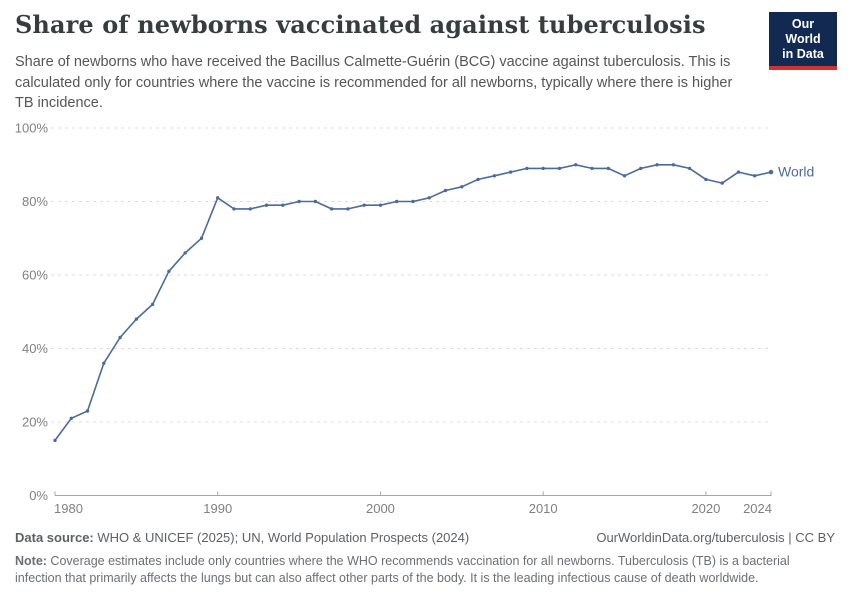  What do you see at coordinates (673, 165) in the screenshot?
I see `data-point-2018` at bounding box center [673, 165].